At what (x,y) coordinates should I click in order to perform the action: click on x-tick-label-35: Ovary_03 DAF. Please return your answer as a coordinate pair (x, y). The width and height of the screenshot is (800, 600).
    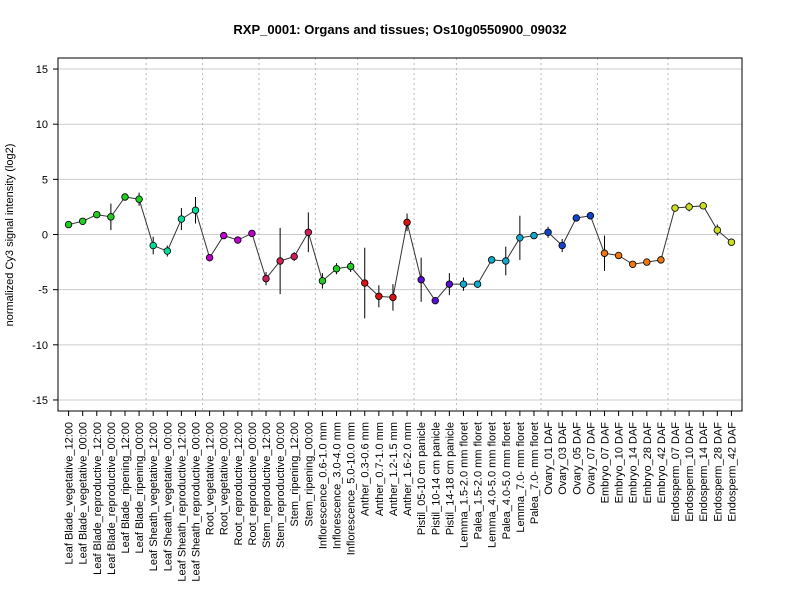
    Looking at the image, I should click on (563, 458).